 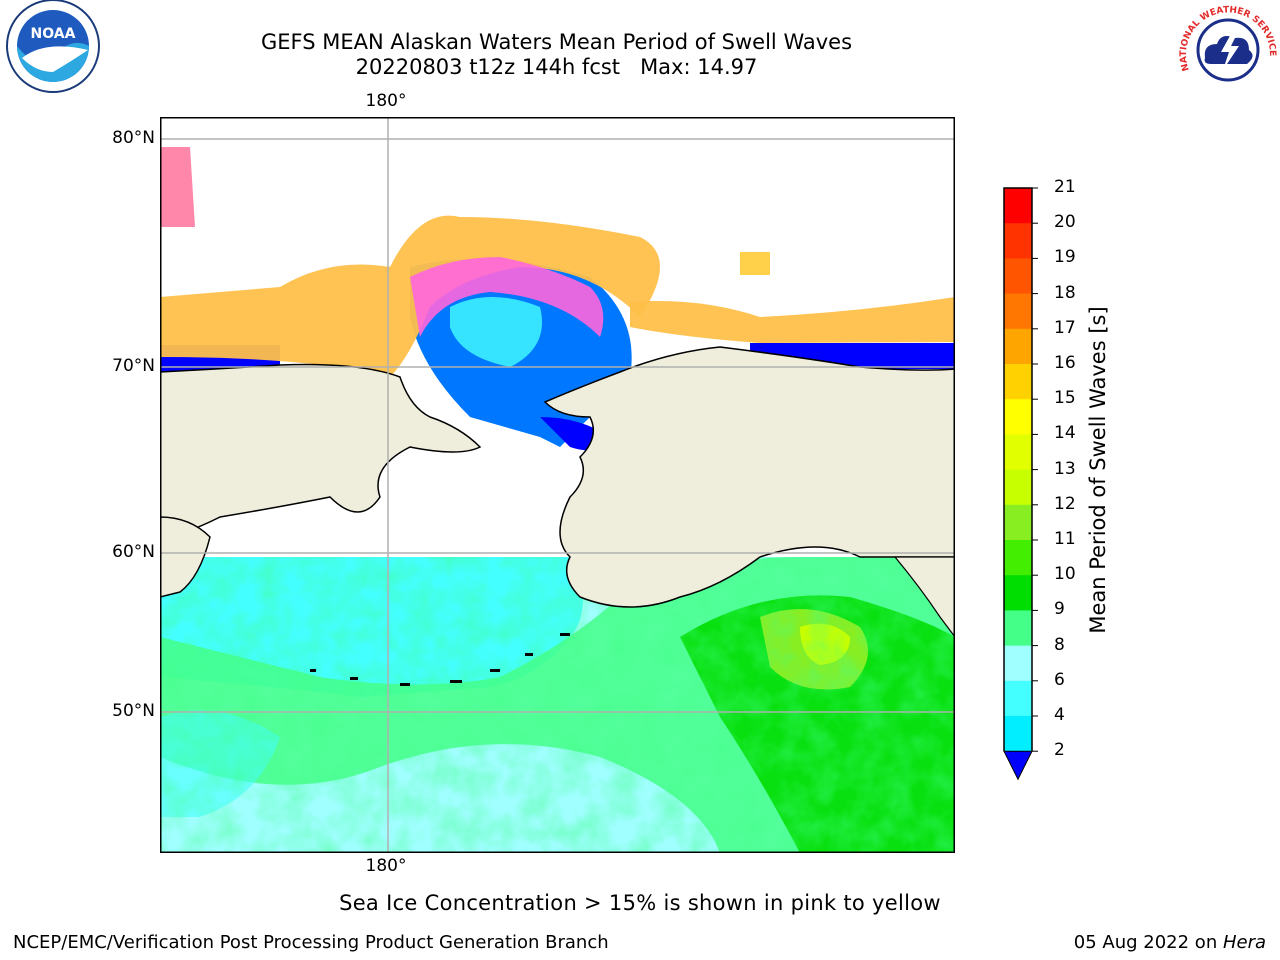 I want to click on sea-ice-siberia-pink, so click(x=177, y=187).